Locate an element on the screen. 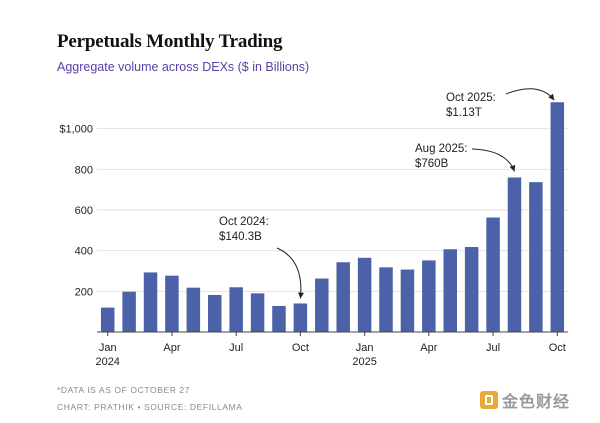  watermark-text: 金色财经 is located at coordinates (536, 402).